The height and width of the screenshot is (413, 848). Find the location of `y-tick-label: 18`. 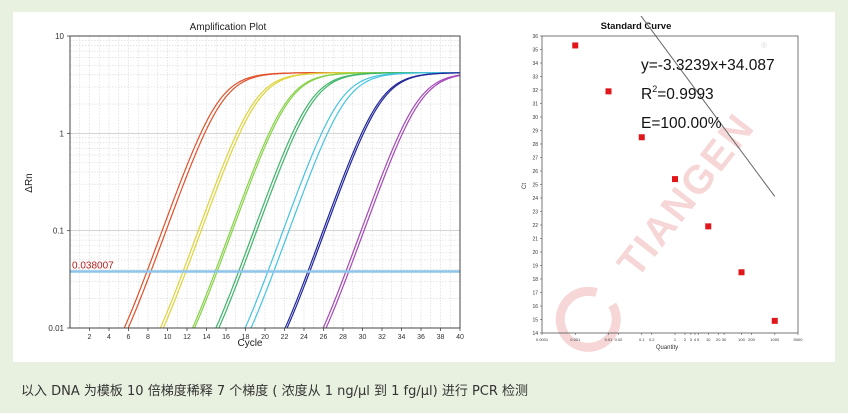

y-tick-label: 18 is located at coordinates (535, 280).